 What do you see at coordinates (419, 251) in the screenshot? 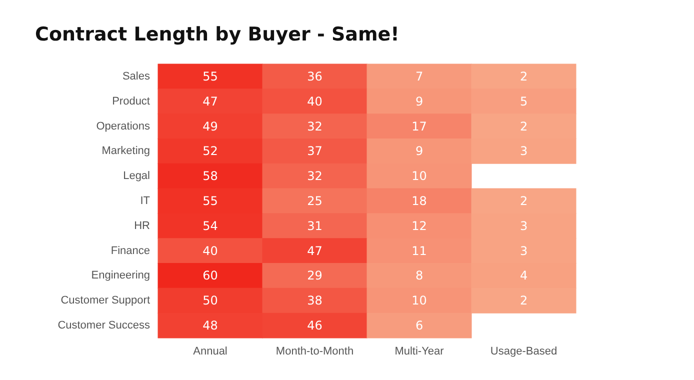
I see `data-label: 11` at bounding box center [419, 251].